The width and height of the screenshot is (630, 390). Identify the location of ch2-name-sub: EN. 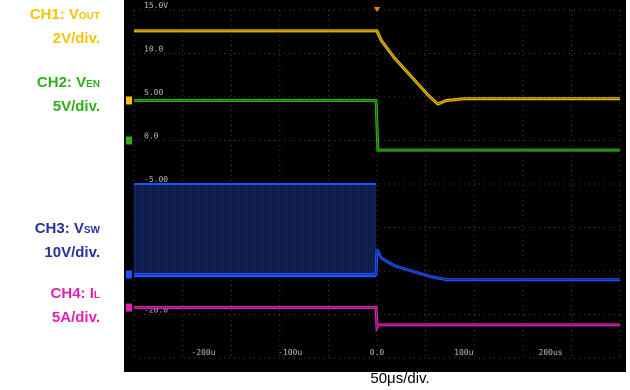
(93, 84).